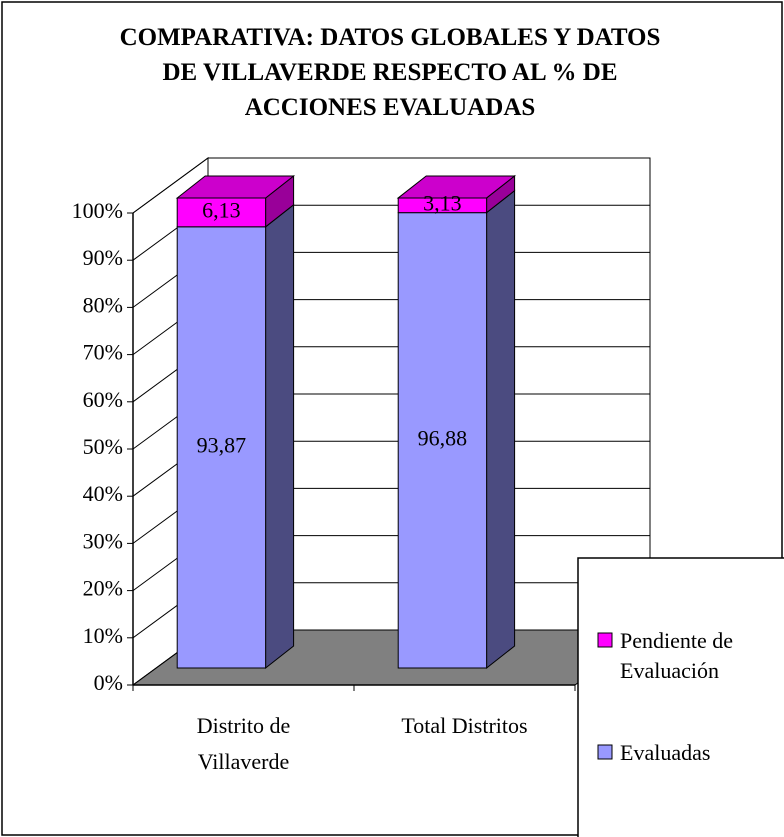 The width and height of the screenshot is (784, 837). What do you see at coordinates (243, 743) in the screenshot?
I see `x-tick-label: Distrito de Villaverde` at bounding box center [243, 743].